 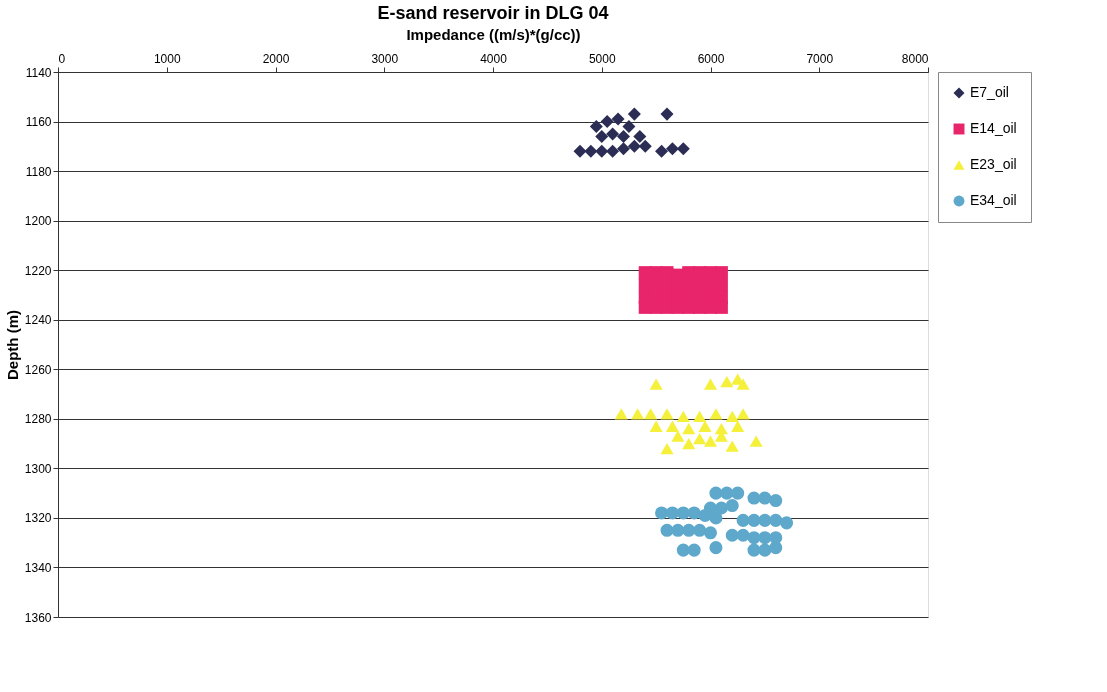 What do you see at coordinates (993, 164) in the screenshot?
I see `legend-label: E23_oil` at bounding box center [993, 164].